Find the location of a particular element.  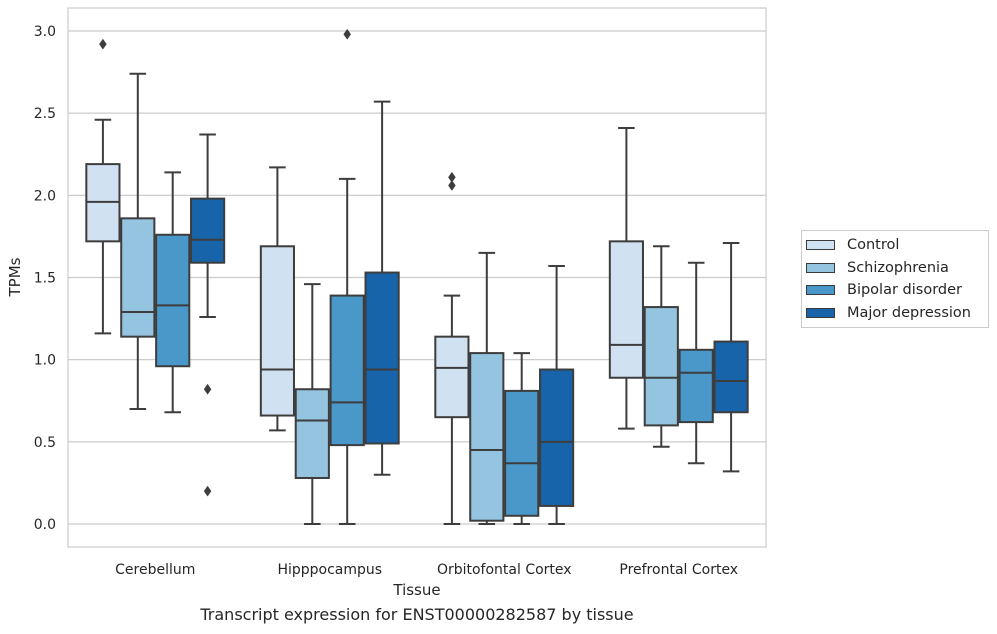

legend-item: Control is located at coordinates (895, 245).